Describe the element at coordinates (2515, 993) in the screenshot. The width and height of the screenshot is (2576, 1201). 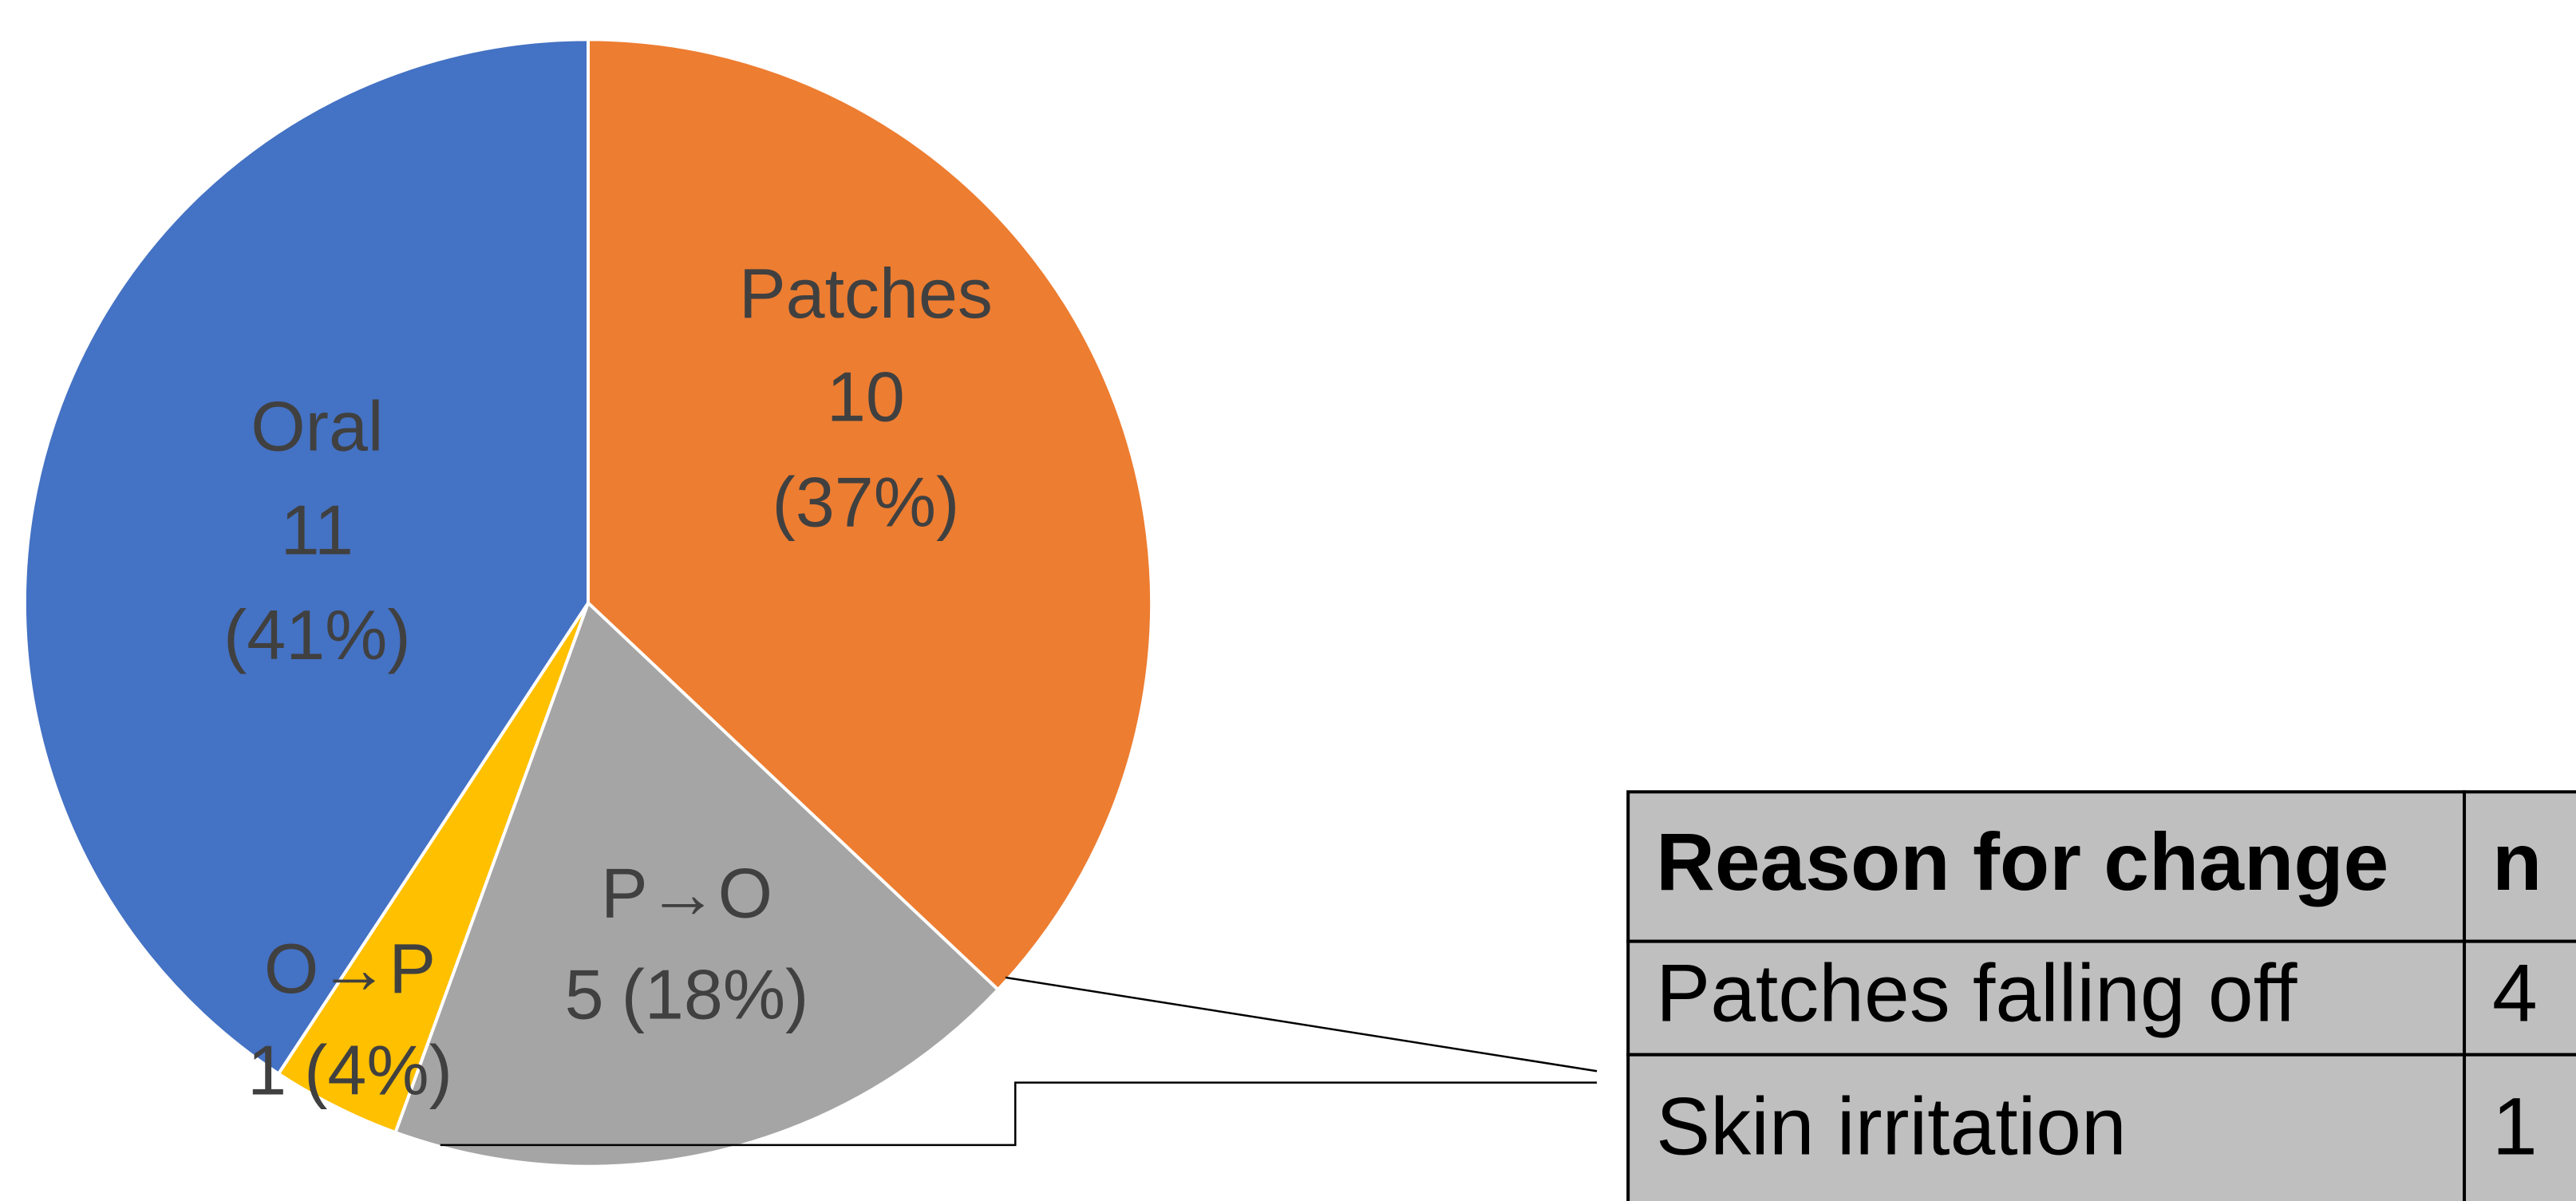
I see `table-text: 4` at that location.